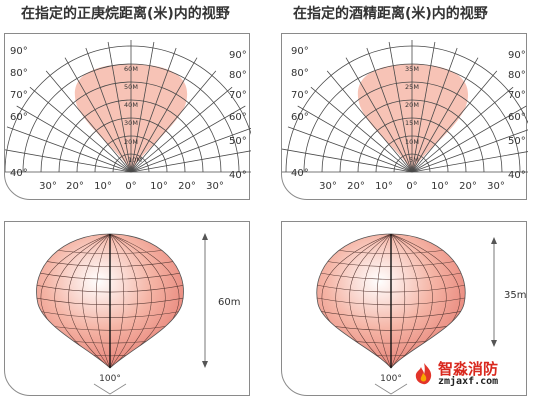 The width and height of the screenshot is (544, 409). What do you see at coordinates (390, 14) in the screenshot?
I see `panel-title-alcohol: 在指定的酒精距离(米)内的视野` at bounding box center [390, 14].